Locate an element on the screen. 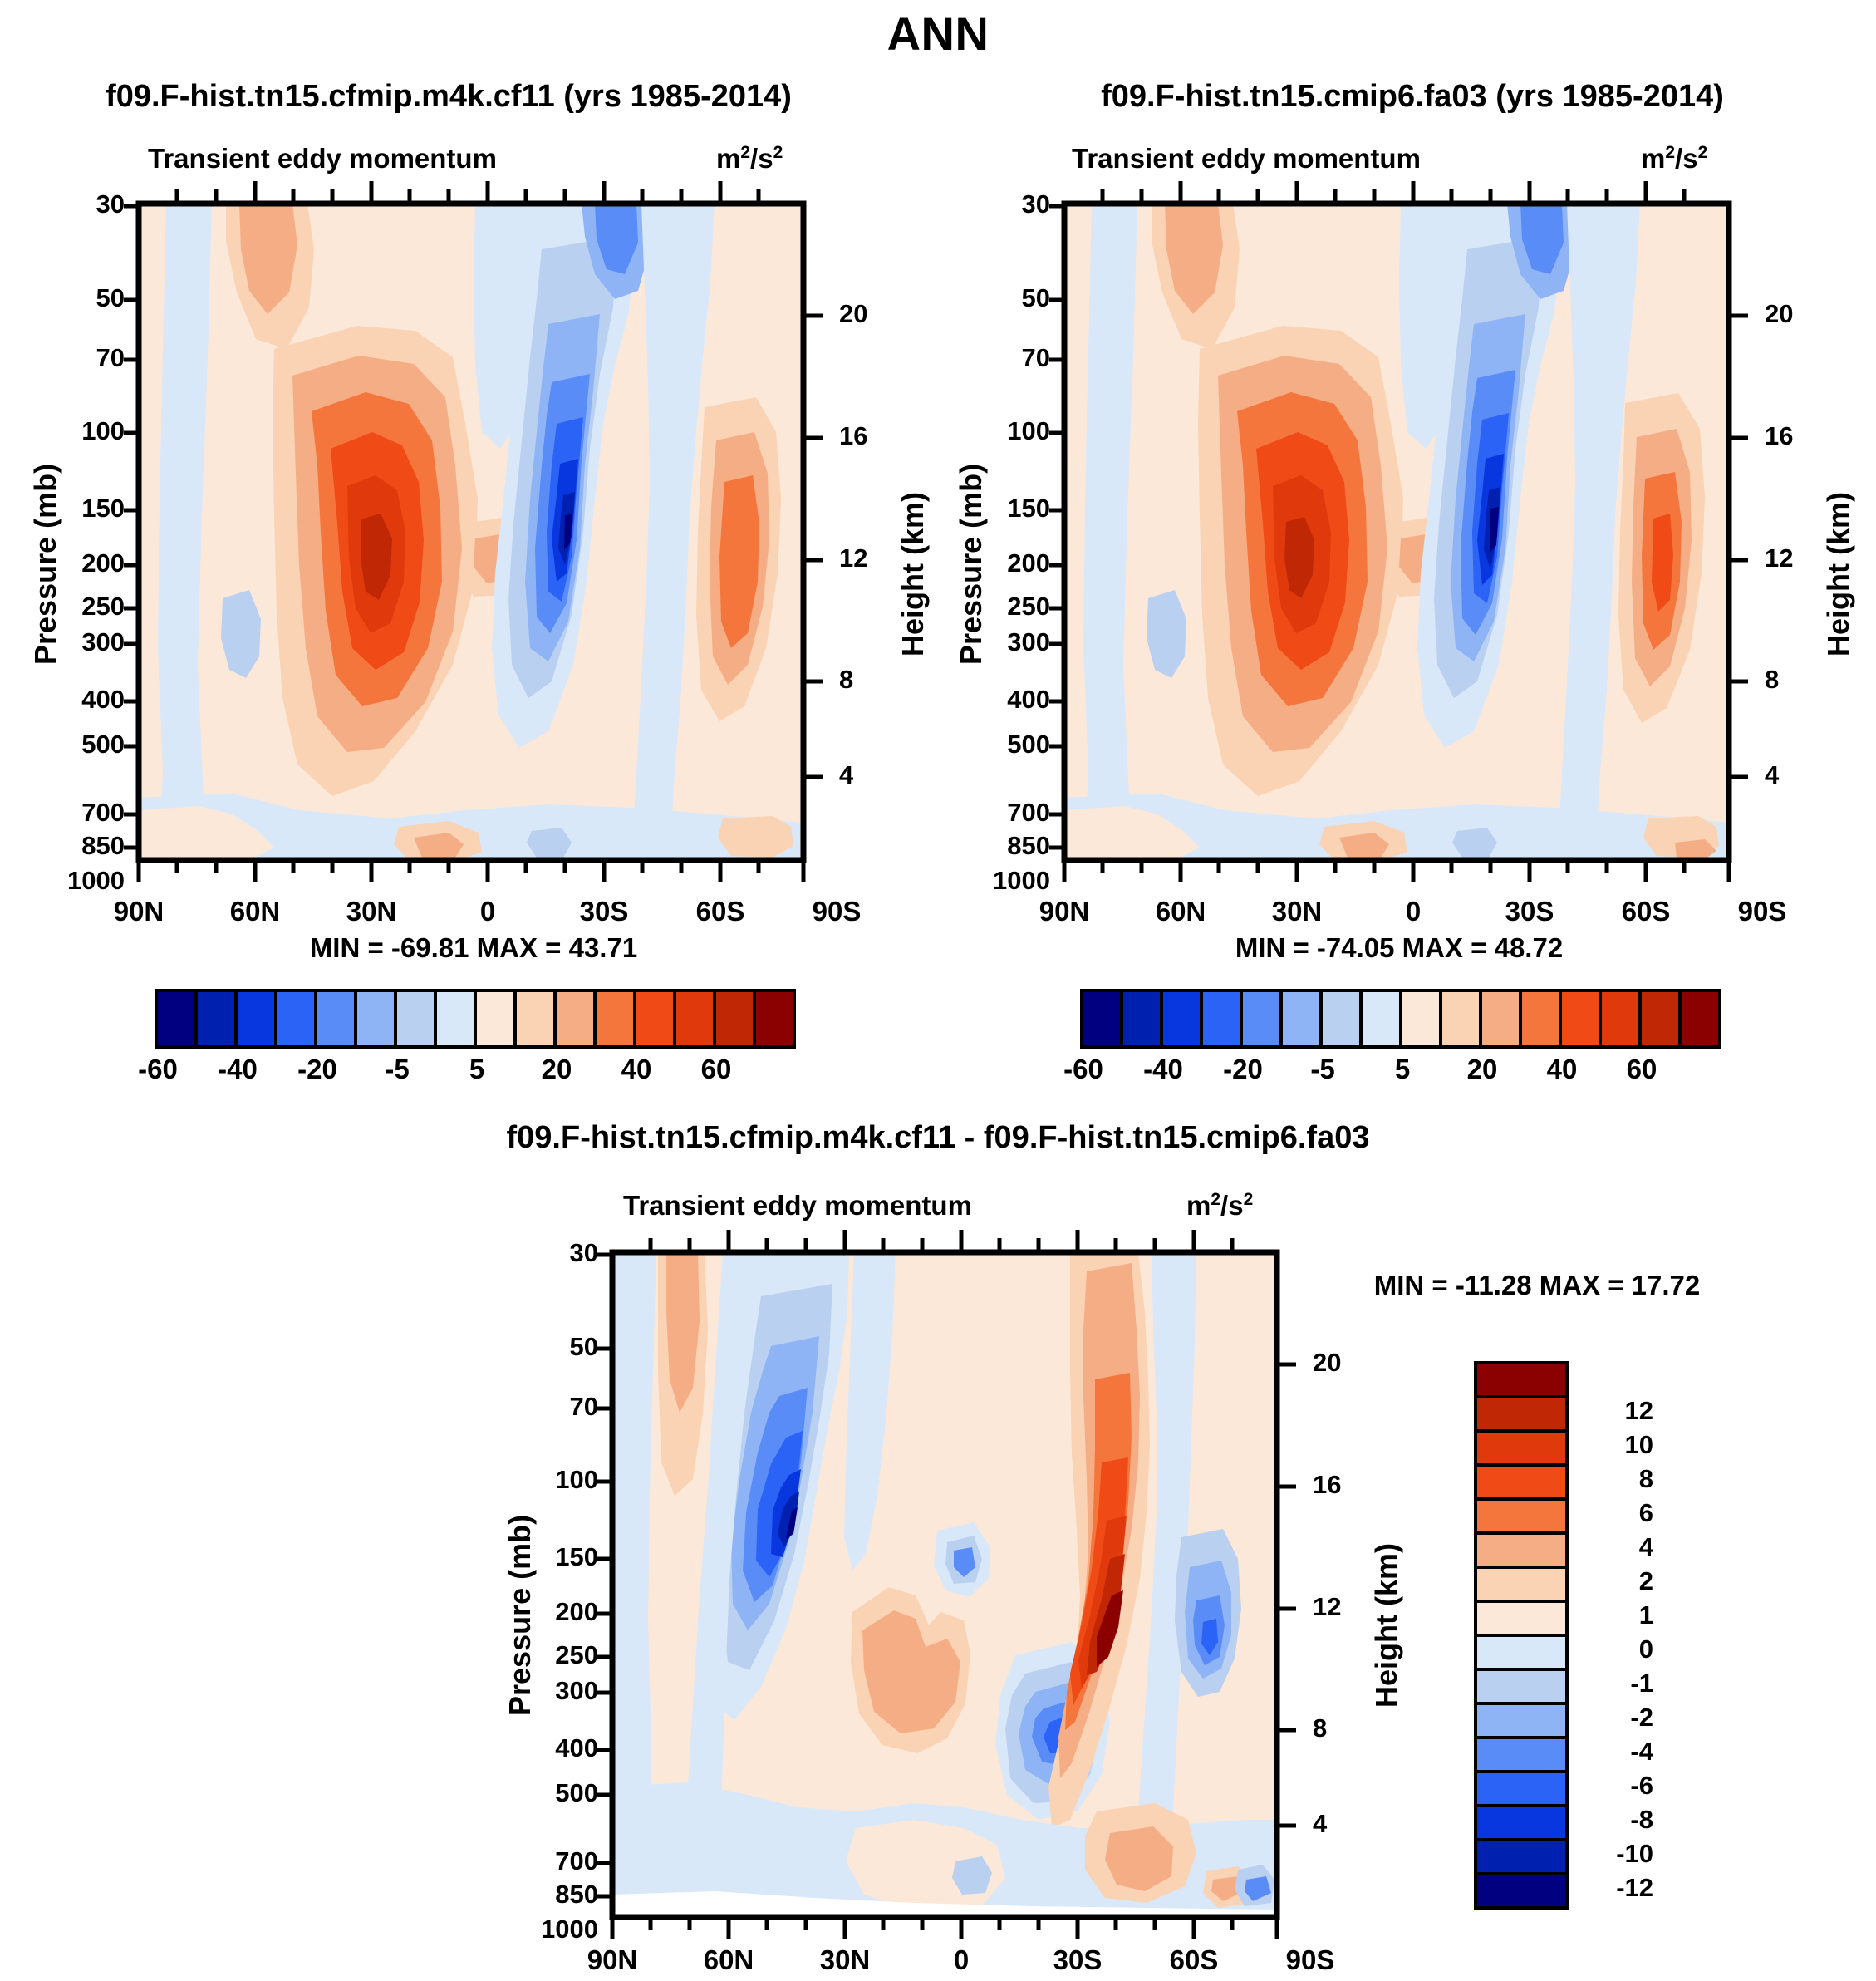  units-base: m is located at coordinates (1198, 1205).